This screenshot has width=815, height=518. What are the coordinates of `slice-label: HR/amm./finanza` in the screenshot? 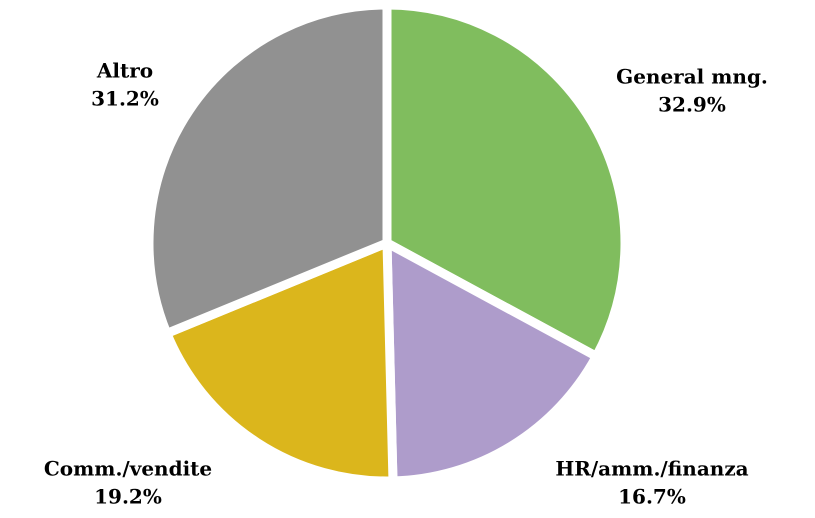 It's located at (651, 469).